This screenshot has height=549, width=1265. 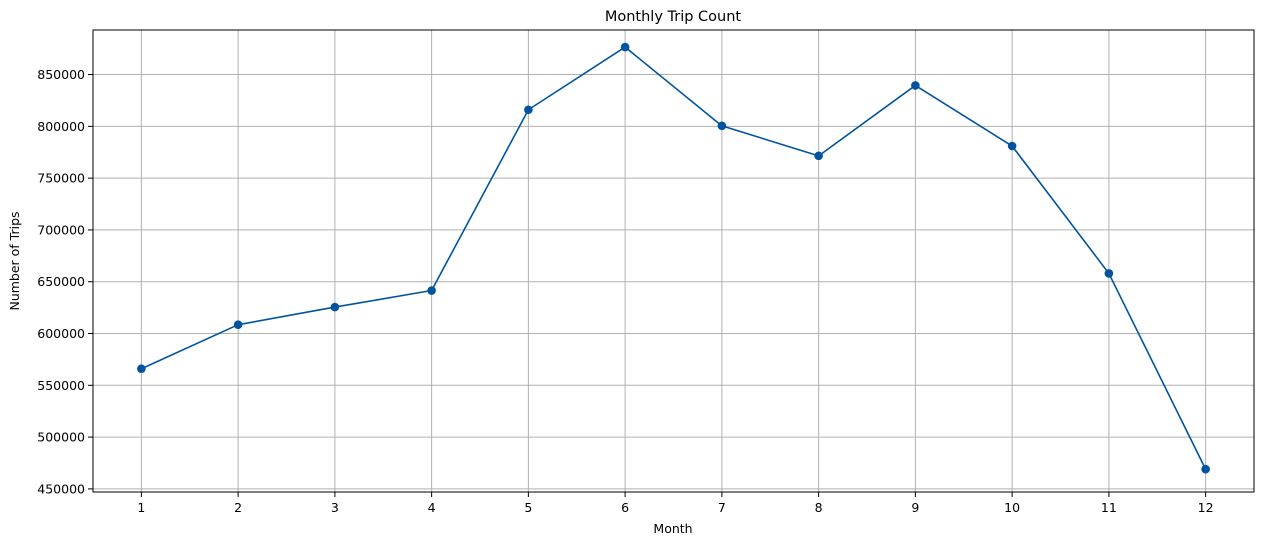 I want to click on x-tick-label: 4, so click(x=432, y=507).